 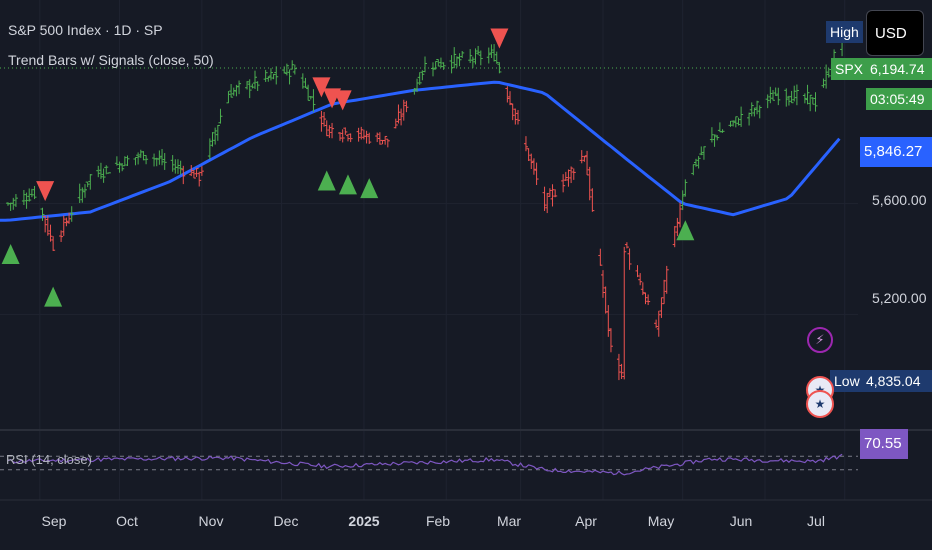 I want to click on us-flag-icon: ★, so click(x=820, y=404).